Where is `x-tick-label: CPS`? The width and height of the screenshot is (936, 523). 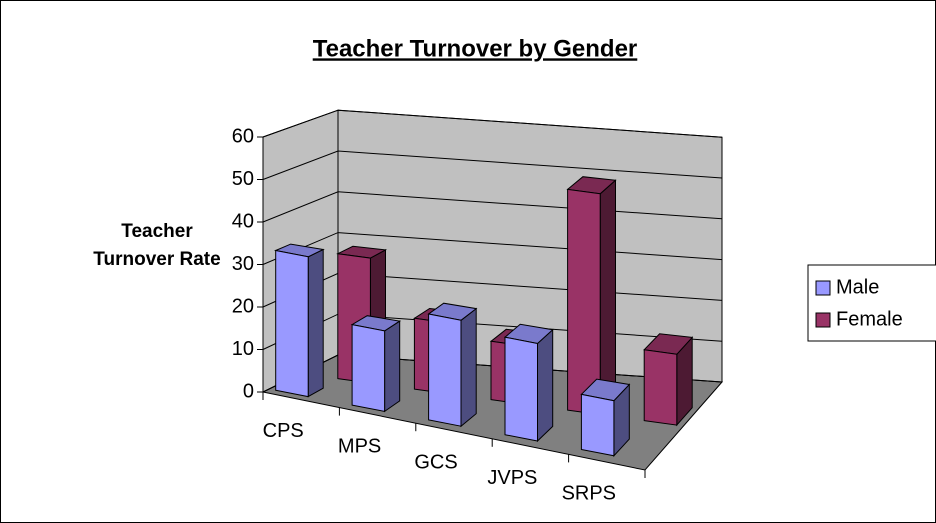 x-tick-label: CPS is located at coordinates (283, 431).